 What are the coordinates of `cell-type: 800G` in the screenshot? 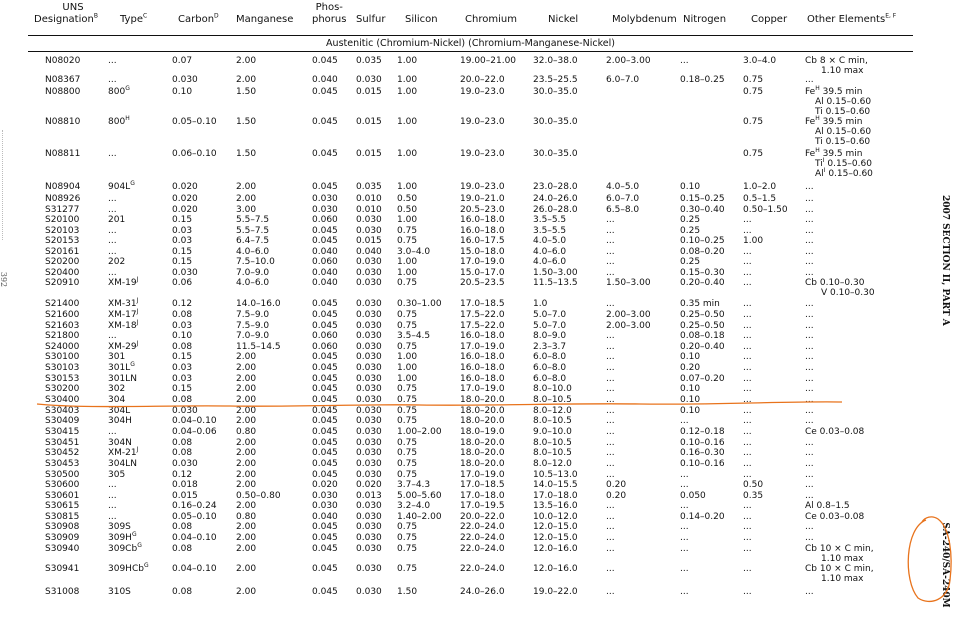 It's located at (119, 91).